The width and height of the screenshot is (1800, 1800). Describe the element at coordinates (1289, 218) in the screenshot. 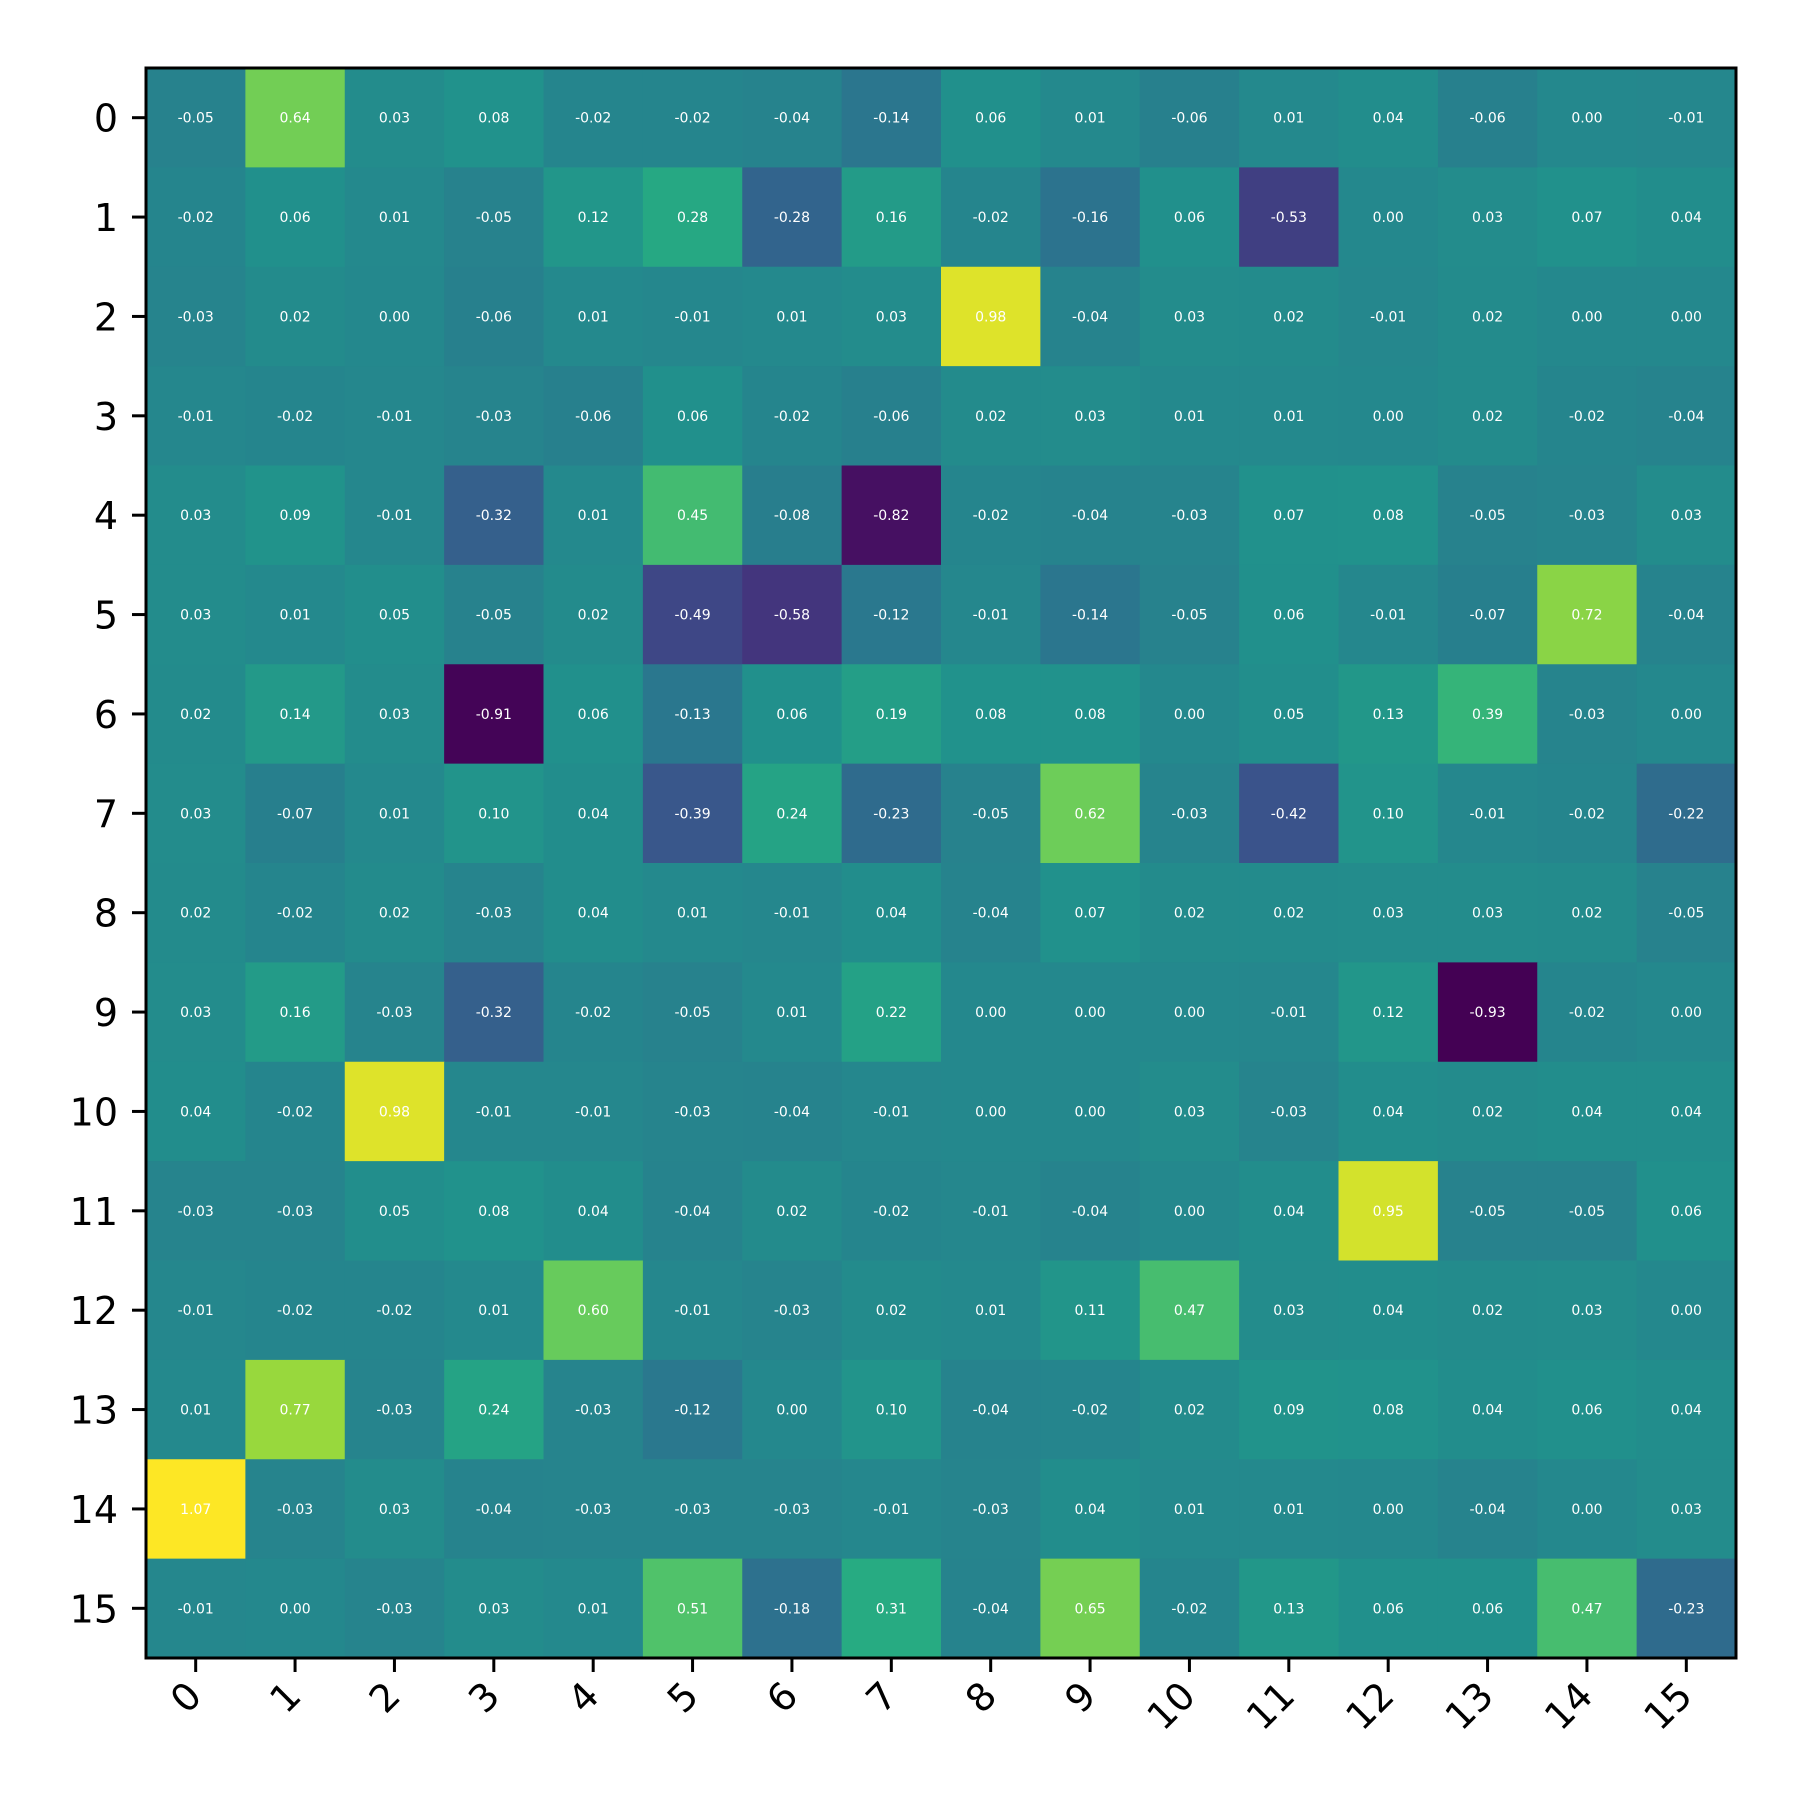

I see `cell-value-label: -0.53` at that location.